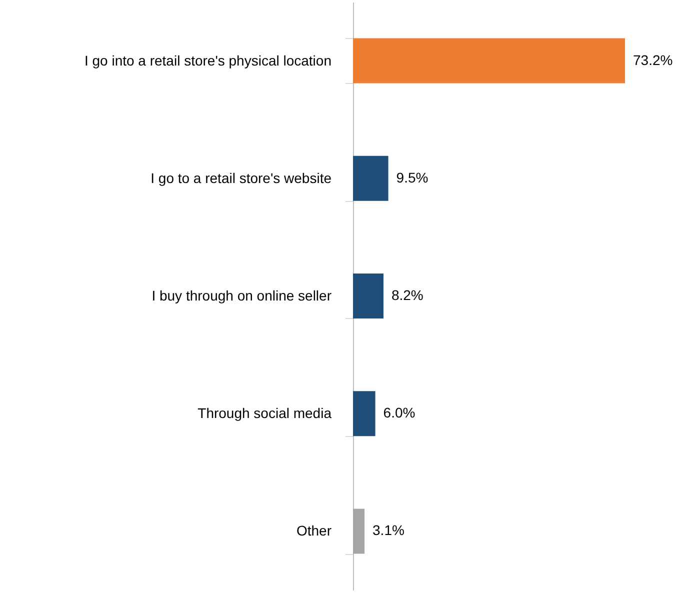  I want to click on y-tick-label: I go to a retail store's website, so click(241, 178).